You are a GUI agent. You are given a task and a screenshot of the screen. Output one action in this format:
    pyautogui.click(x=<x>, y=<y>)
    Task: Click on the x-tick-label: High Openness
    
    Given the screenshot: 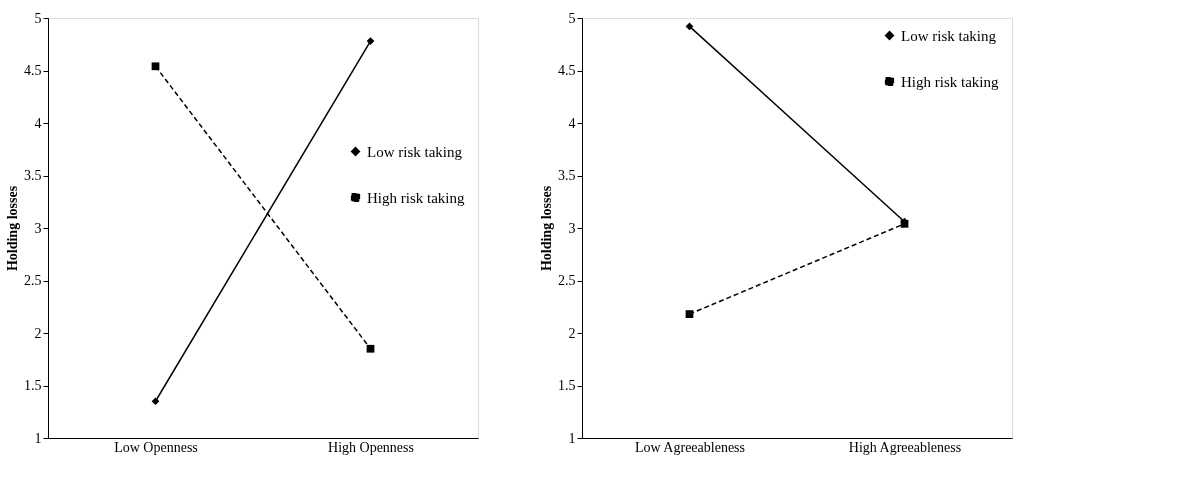 What is the action you would take?
    pyautogui.click(x=371, y=447)
    